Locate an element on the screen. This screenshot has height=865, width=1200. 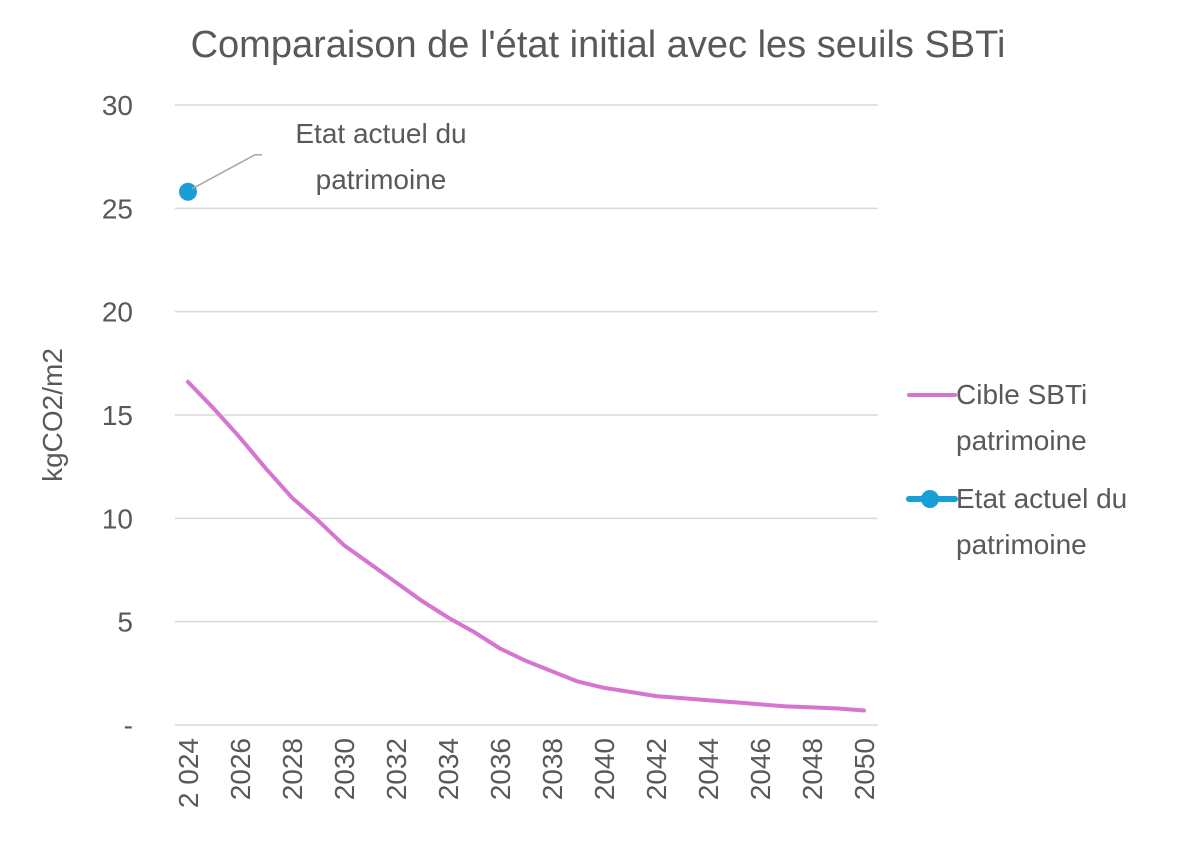
series-point is located at coordinates (188, 191).